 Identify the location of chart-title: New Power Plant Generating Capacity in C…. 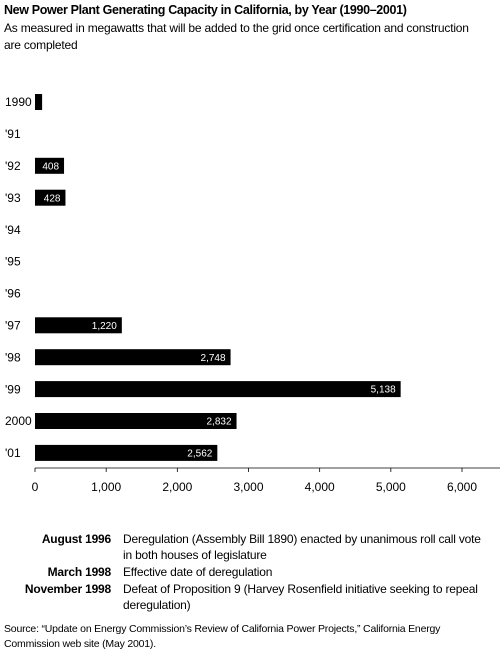
(205, 10).